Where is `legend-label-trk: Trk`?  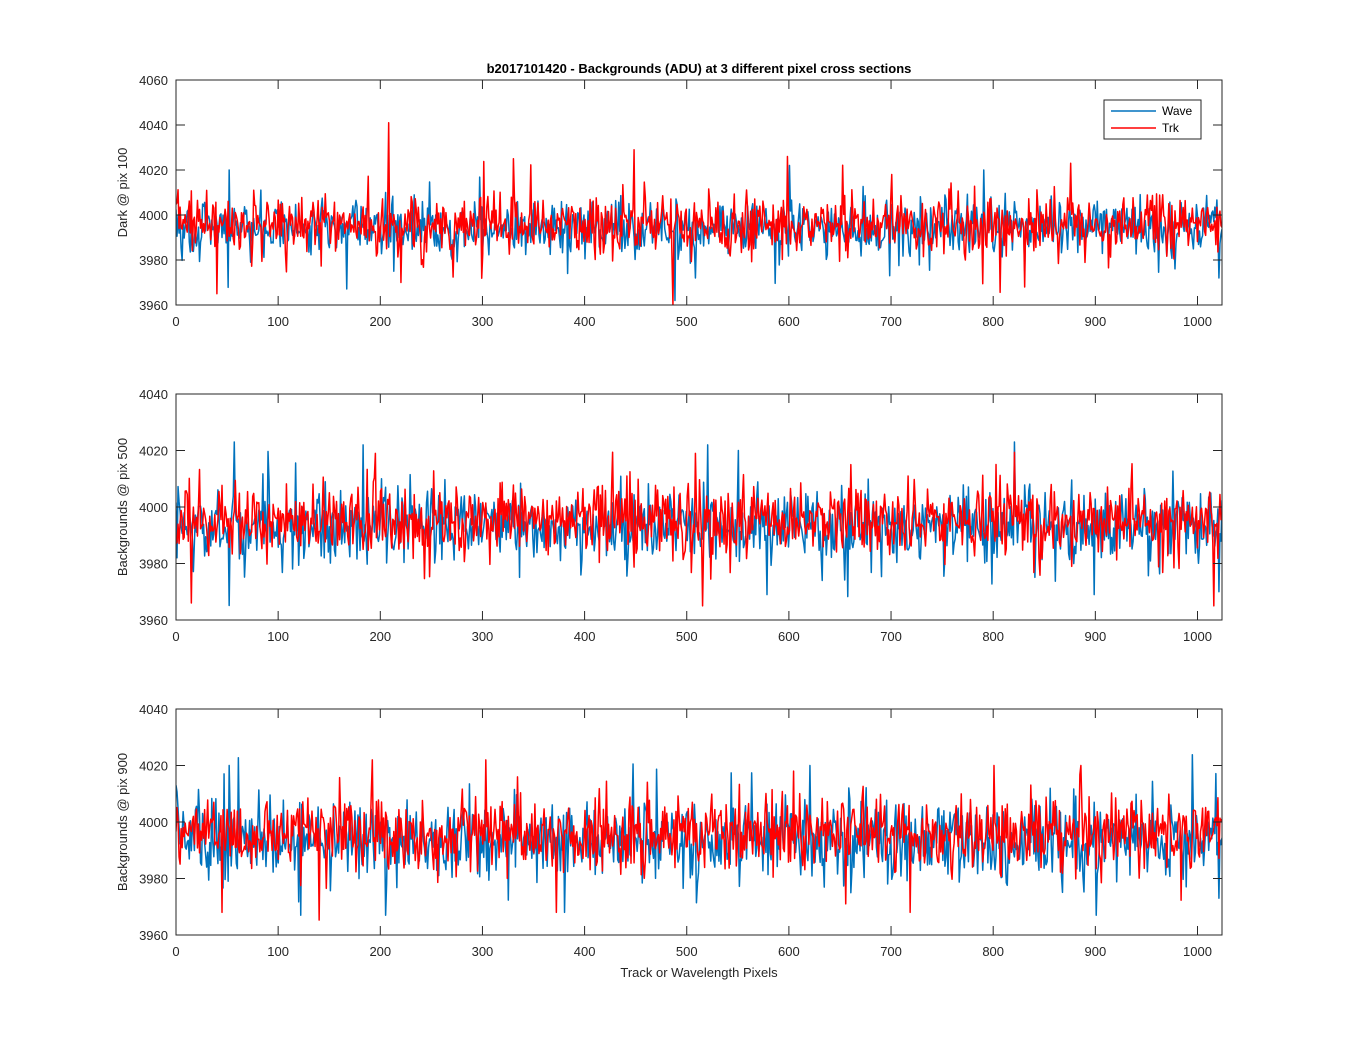 legend-label-trk: Trk is located at coordinates (1171, 128).